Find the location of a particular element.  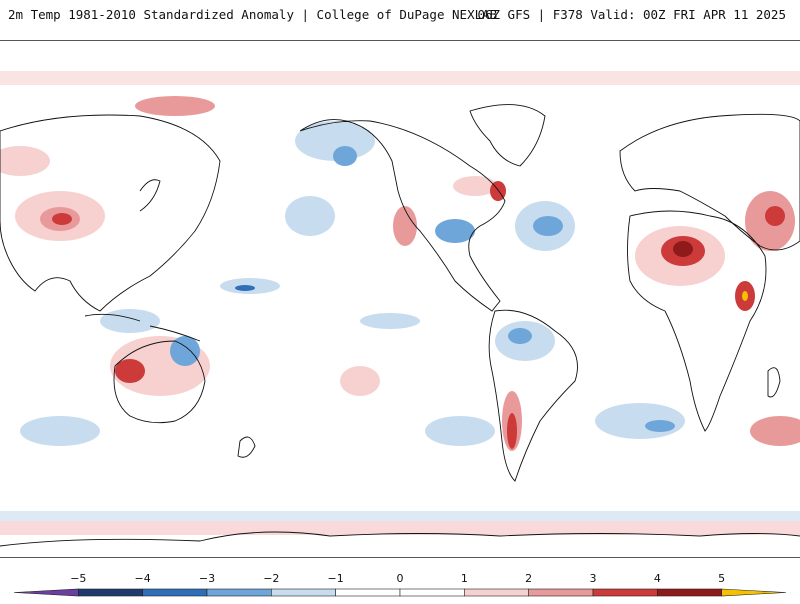

colorbar-tick-label: −5 is located at coordinates (78, 578).